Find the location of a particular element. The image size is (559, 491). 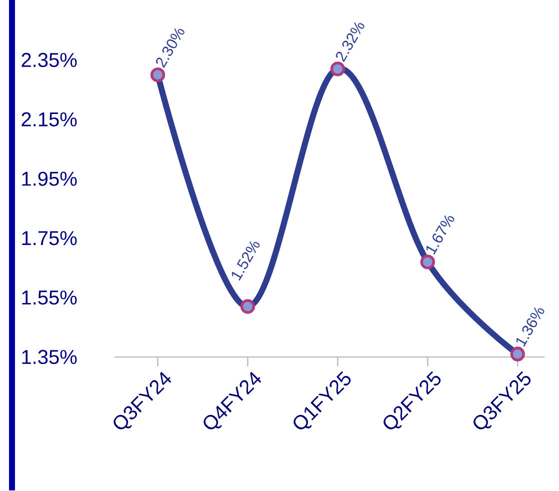

y-tick-label: 1.55% is located at coordinates (49, 297).